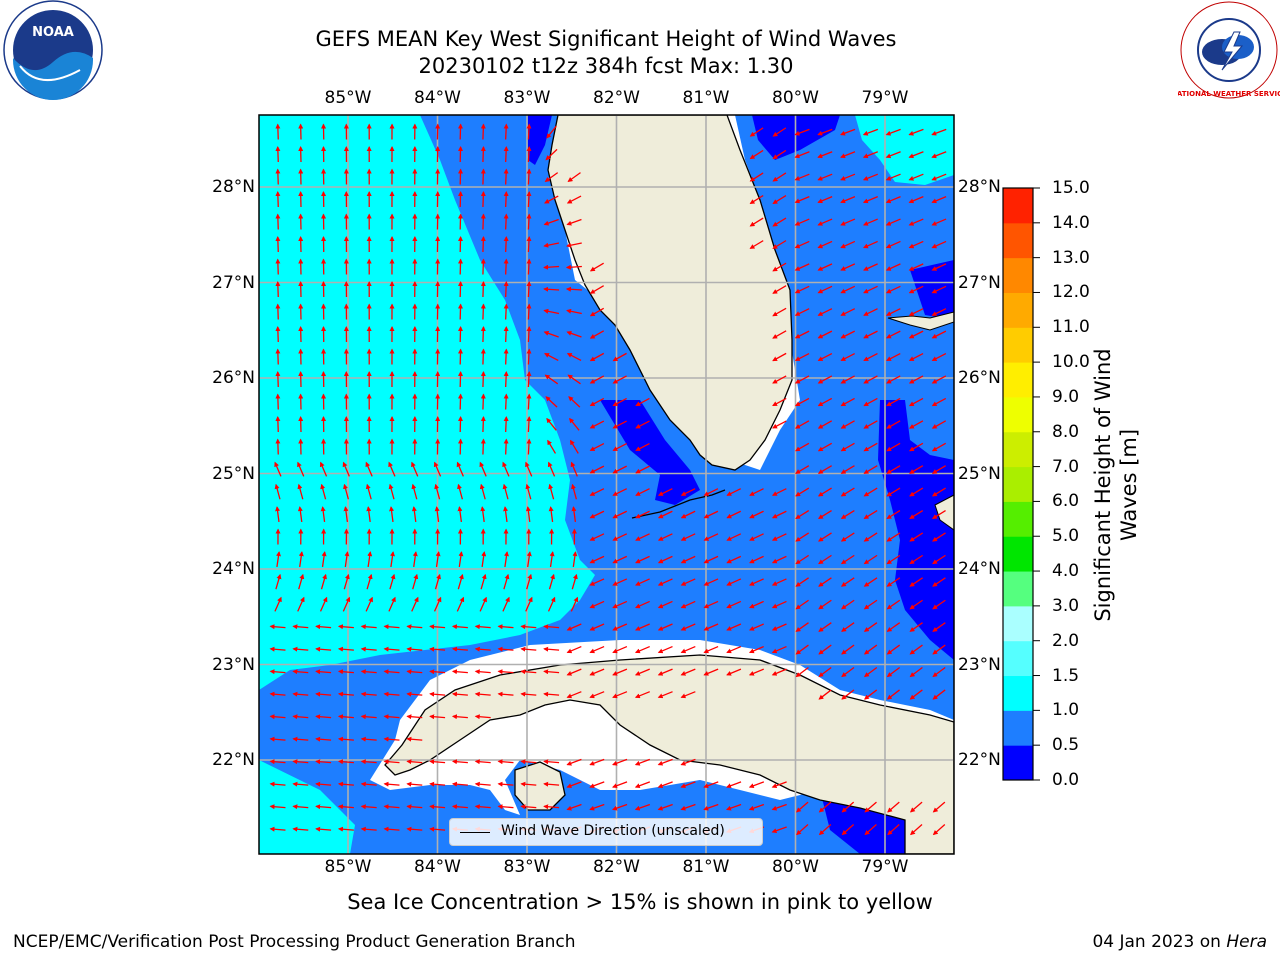  I want to click on colorbar-tick-label: 13.0, so click(1071, 257).